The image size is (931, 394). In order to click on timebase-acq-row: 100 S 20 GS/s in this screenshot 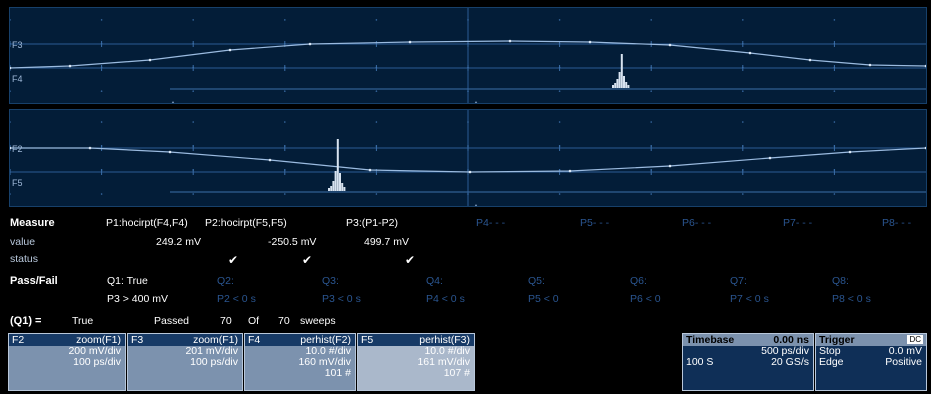, I will do `click(748, 362)`.